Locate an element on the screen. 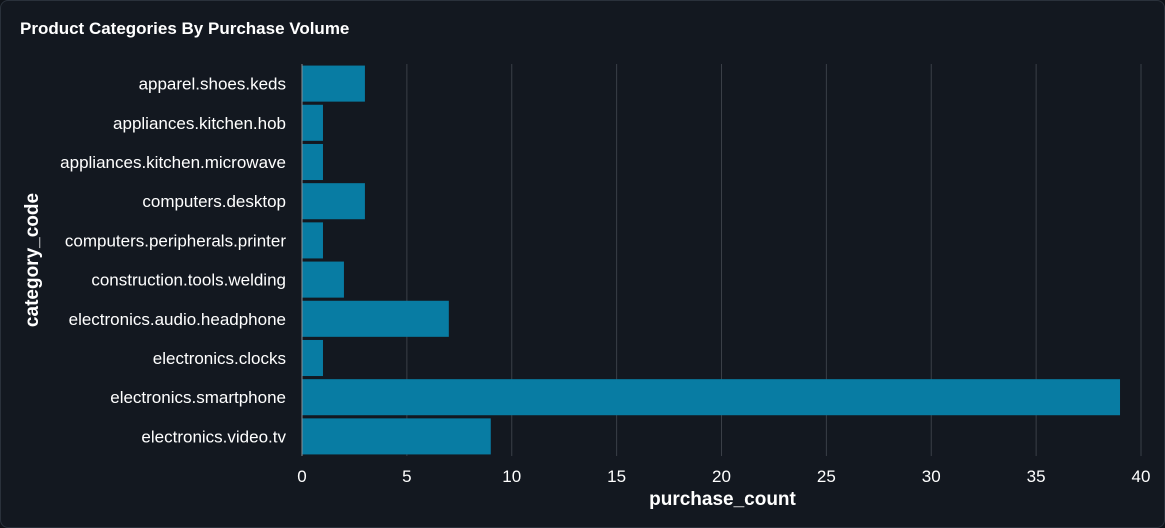 The width and height of the screenshot is (1165, 528). bar-computers-peripherals-printer is located at coordinates (312, 240).